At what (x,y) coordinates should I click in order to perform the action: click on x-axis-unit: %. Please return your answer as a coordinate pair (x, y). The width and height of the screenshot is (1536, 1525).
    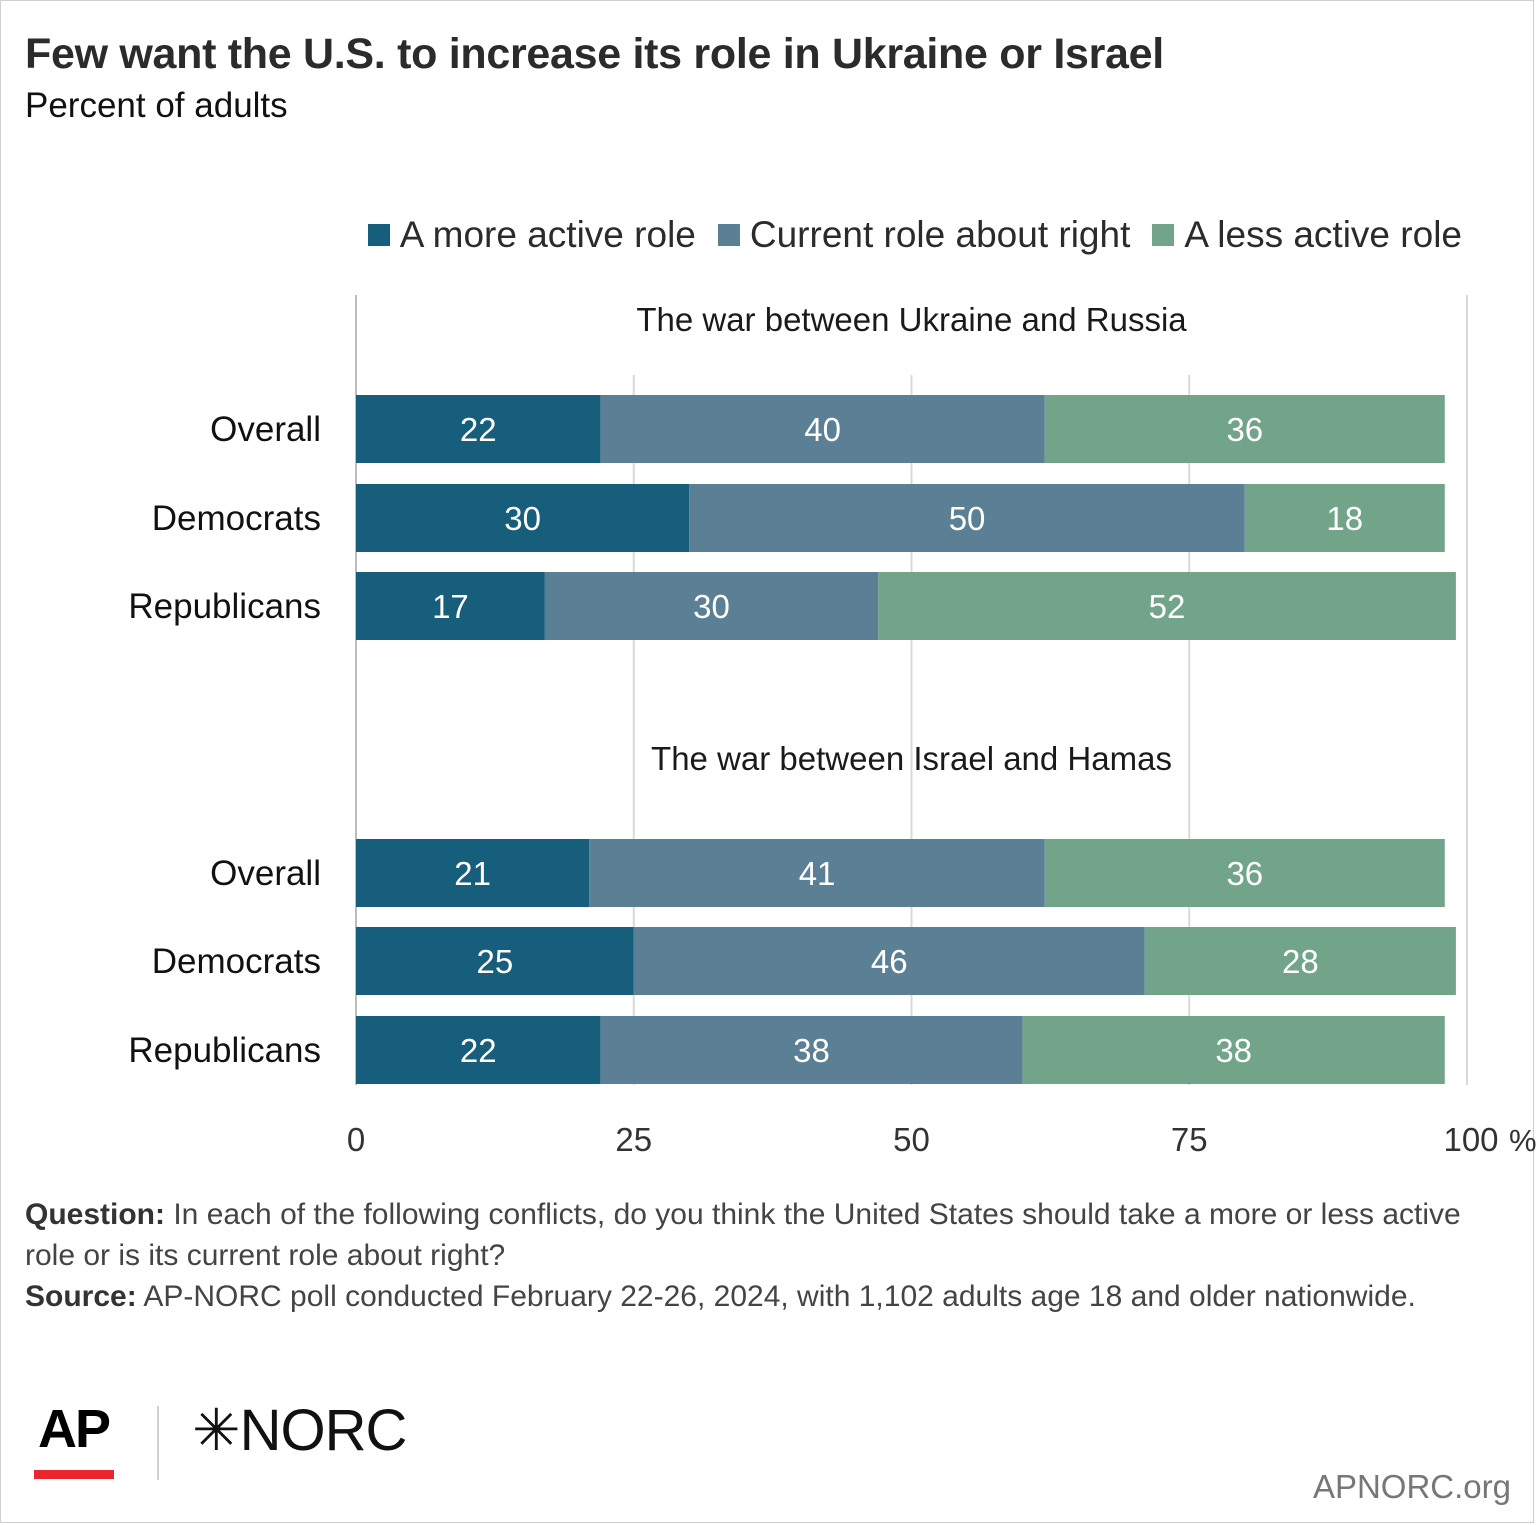
    Looking at the image, I should click on (1522, 1140).